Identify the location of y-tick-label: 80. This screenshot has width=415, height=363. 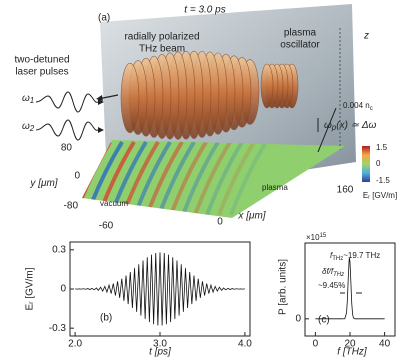
(67, 148).